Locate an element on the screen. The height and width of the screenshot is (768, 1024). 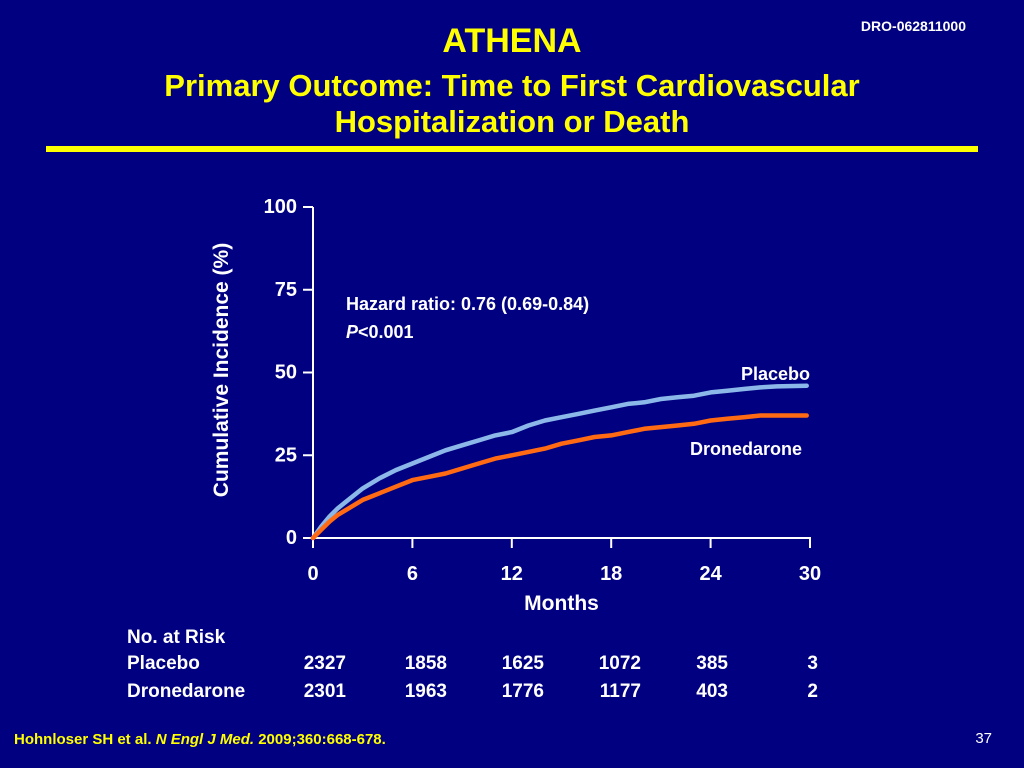
x-axis-label: Months is located at coordinates (561, 603).